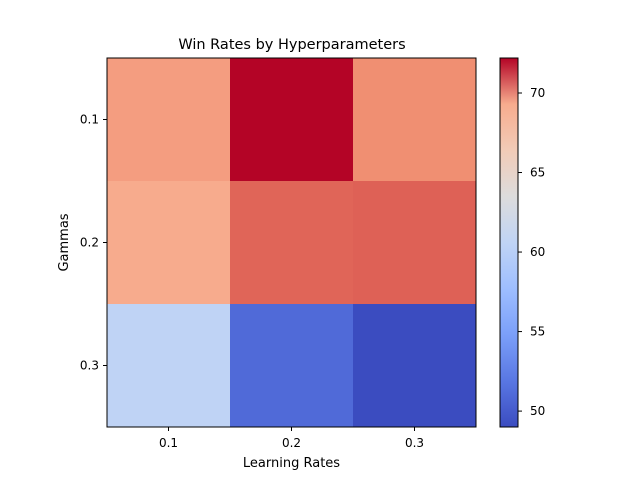 This screenshot has width=640, height=480. What do you see at coordinates (168, 443) in the screenshot?
I see `x-tick-label: 0.1` at bounding box center [168, 443].